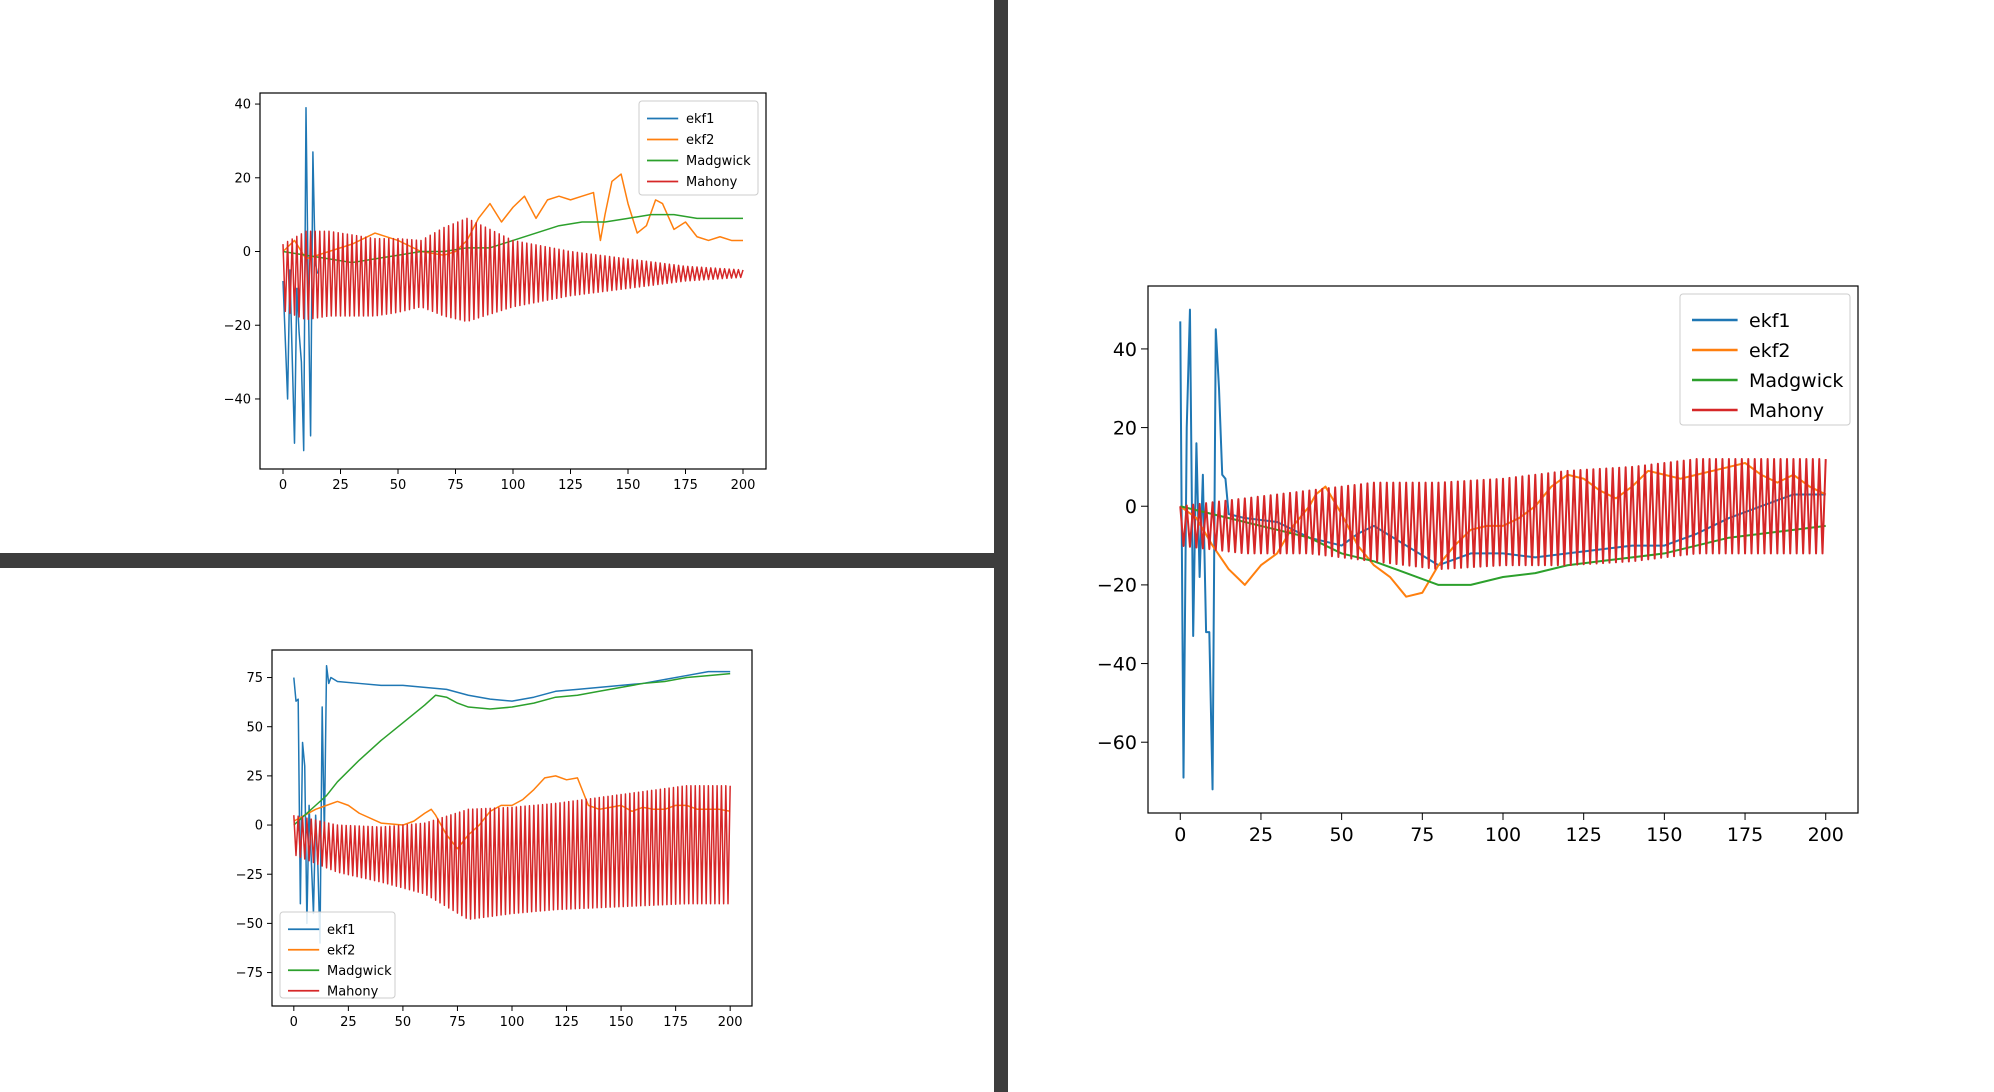  Describe the element at coordinates (254, 727) in the screenshot. I see `y-tick-label: 50` at that location.